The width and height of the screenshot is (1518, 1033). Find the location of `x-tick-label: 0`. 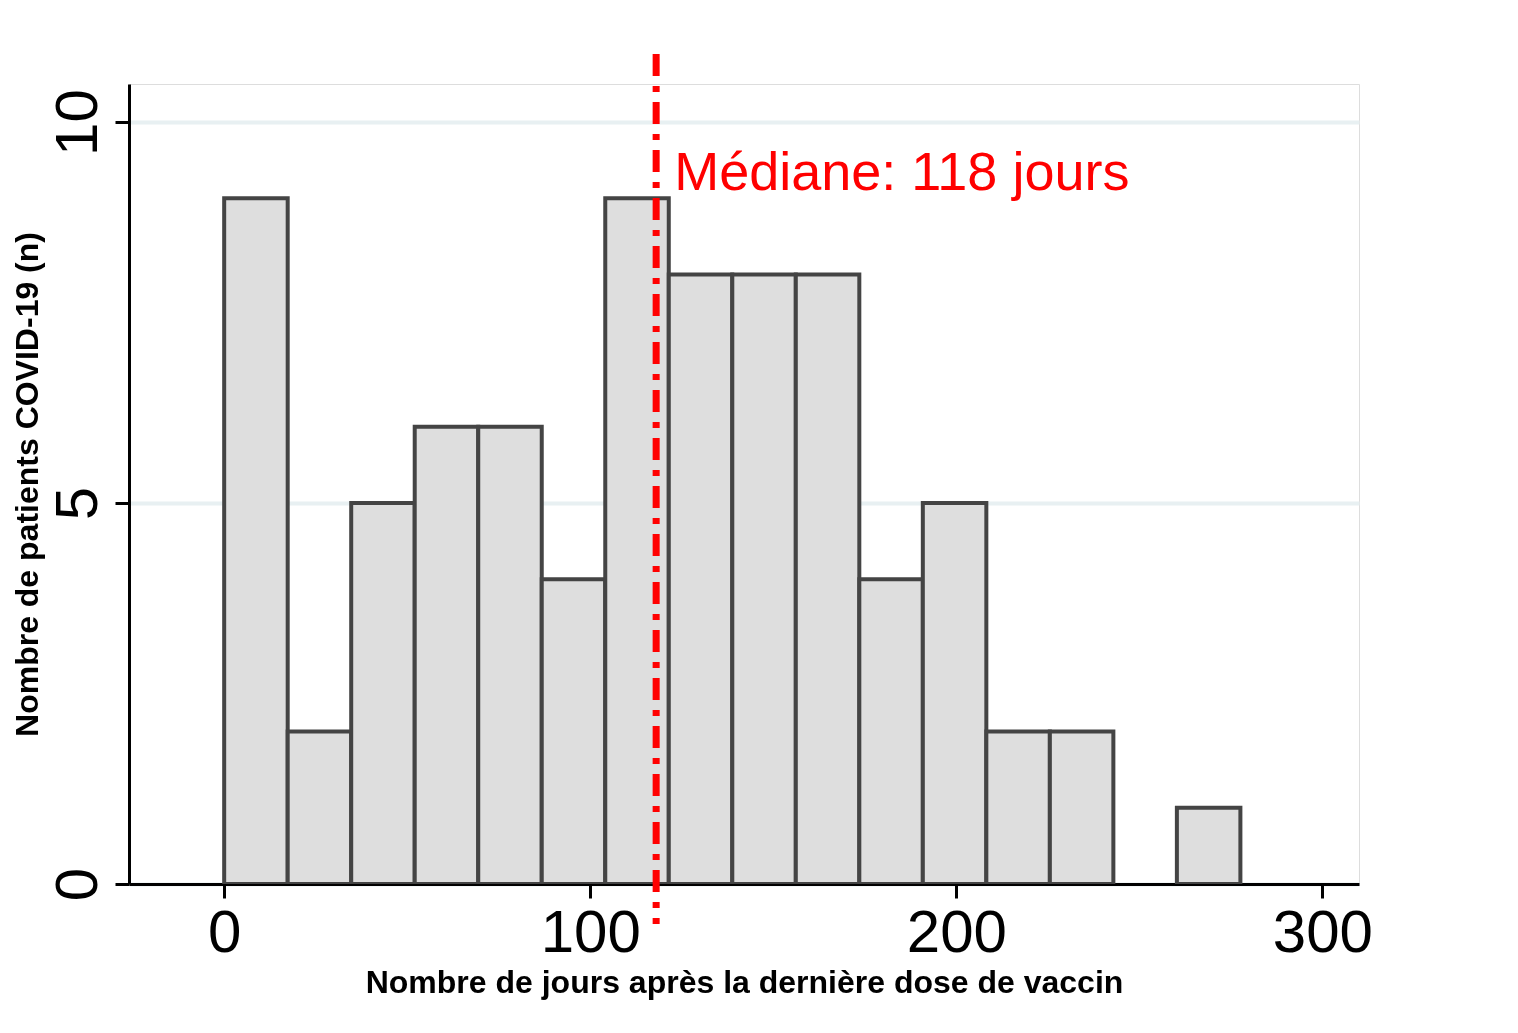

x-tick-label: 0 is located at coordinates (224, 931).